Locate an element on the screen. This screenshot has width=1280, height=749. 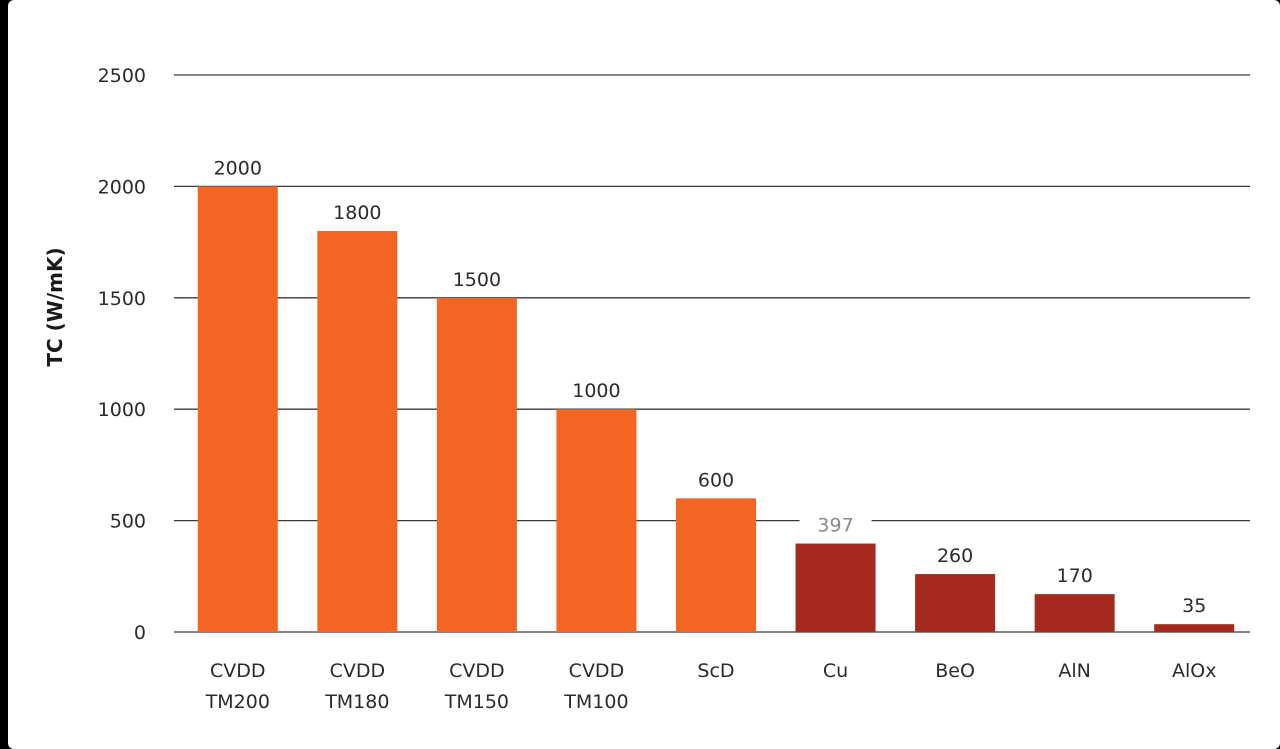
data-label: 1000 is located at coordinates (596, 391).